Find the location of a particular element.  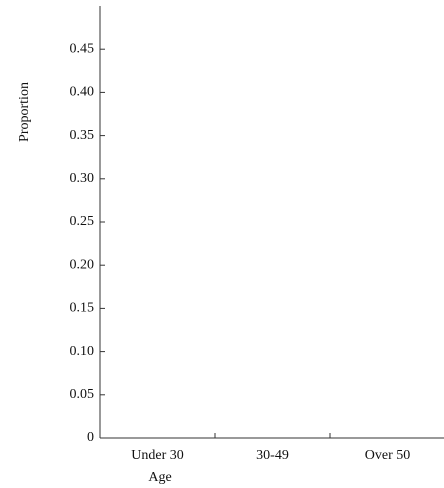

y-tick-label: 0.15 is located at coordinates (82, 308).